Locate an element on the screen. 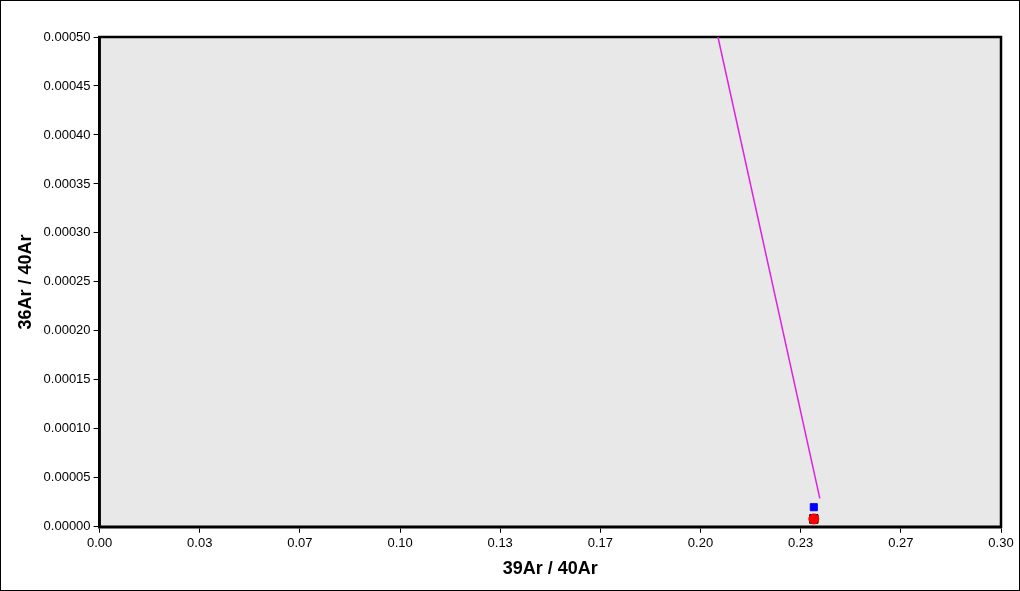 Image resolution: width=1020 pixels, height=591 pixels. y-tick-label: 0.00010 is located at coordinates (67, 428).